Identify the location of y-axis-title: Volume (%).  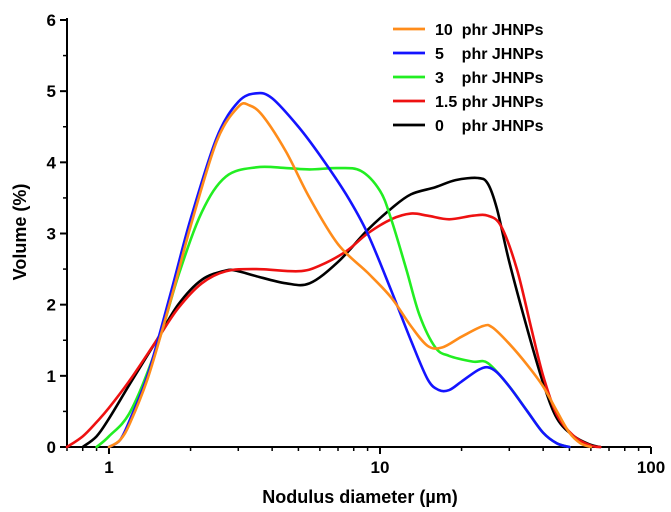
(20, 232).